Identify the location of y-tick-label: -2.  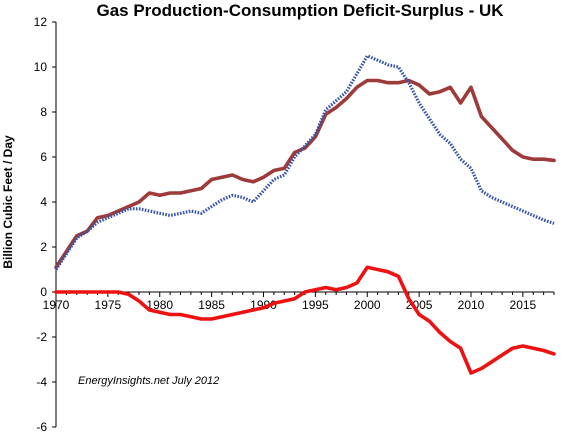
(41, 337).